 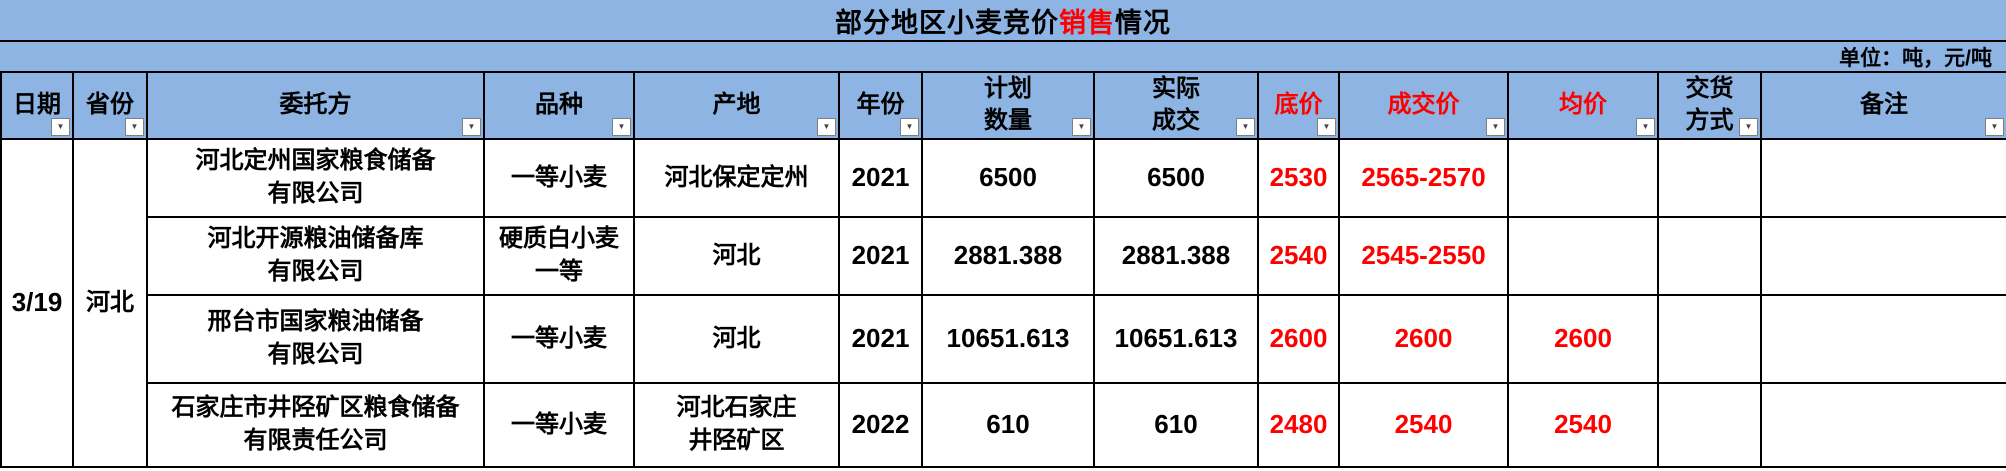 I want to click on origin-cell: 河北石家庄 井陉矿区, so click(x=736, y=424).